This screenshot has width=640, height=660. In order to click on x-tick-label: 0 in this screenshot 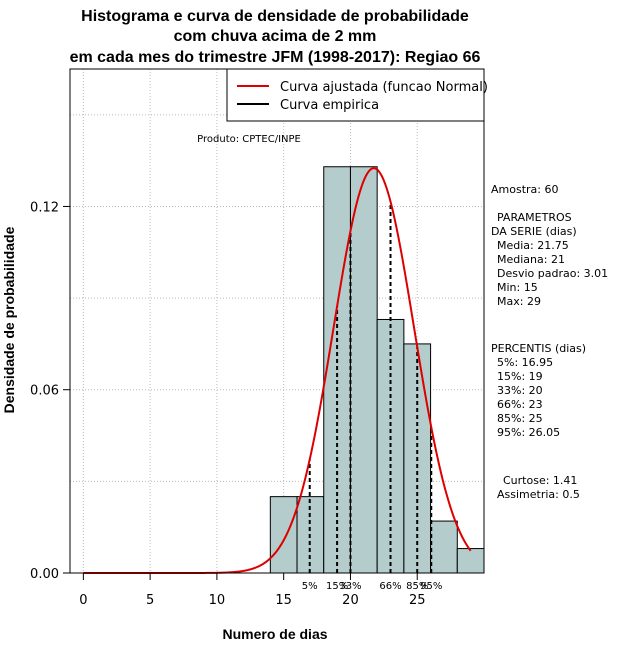, I will do `click(83, 600)`.